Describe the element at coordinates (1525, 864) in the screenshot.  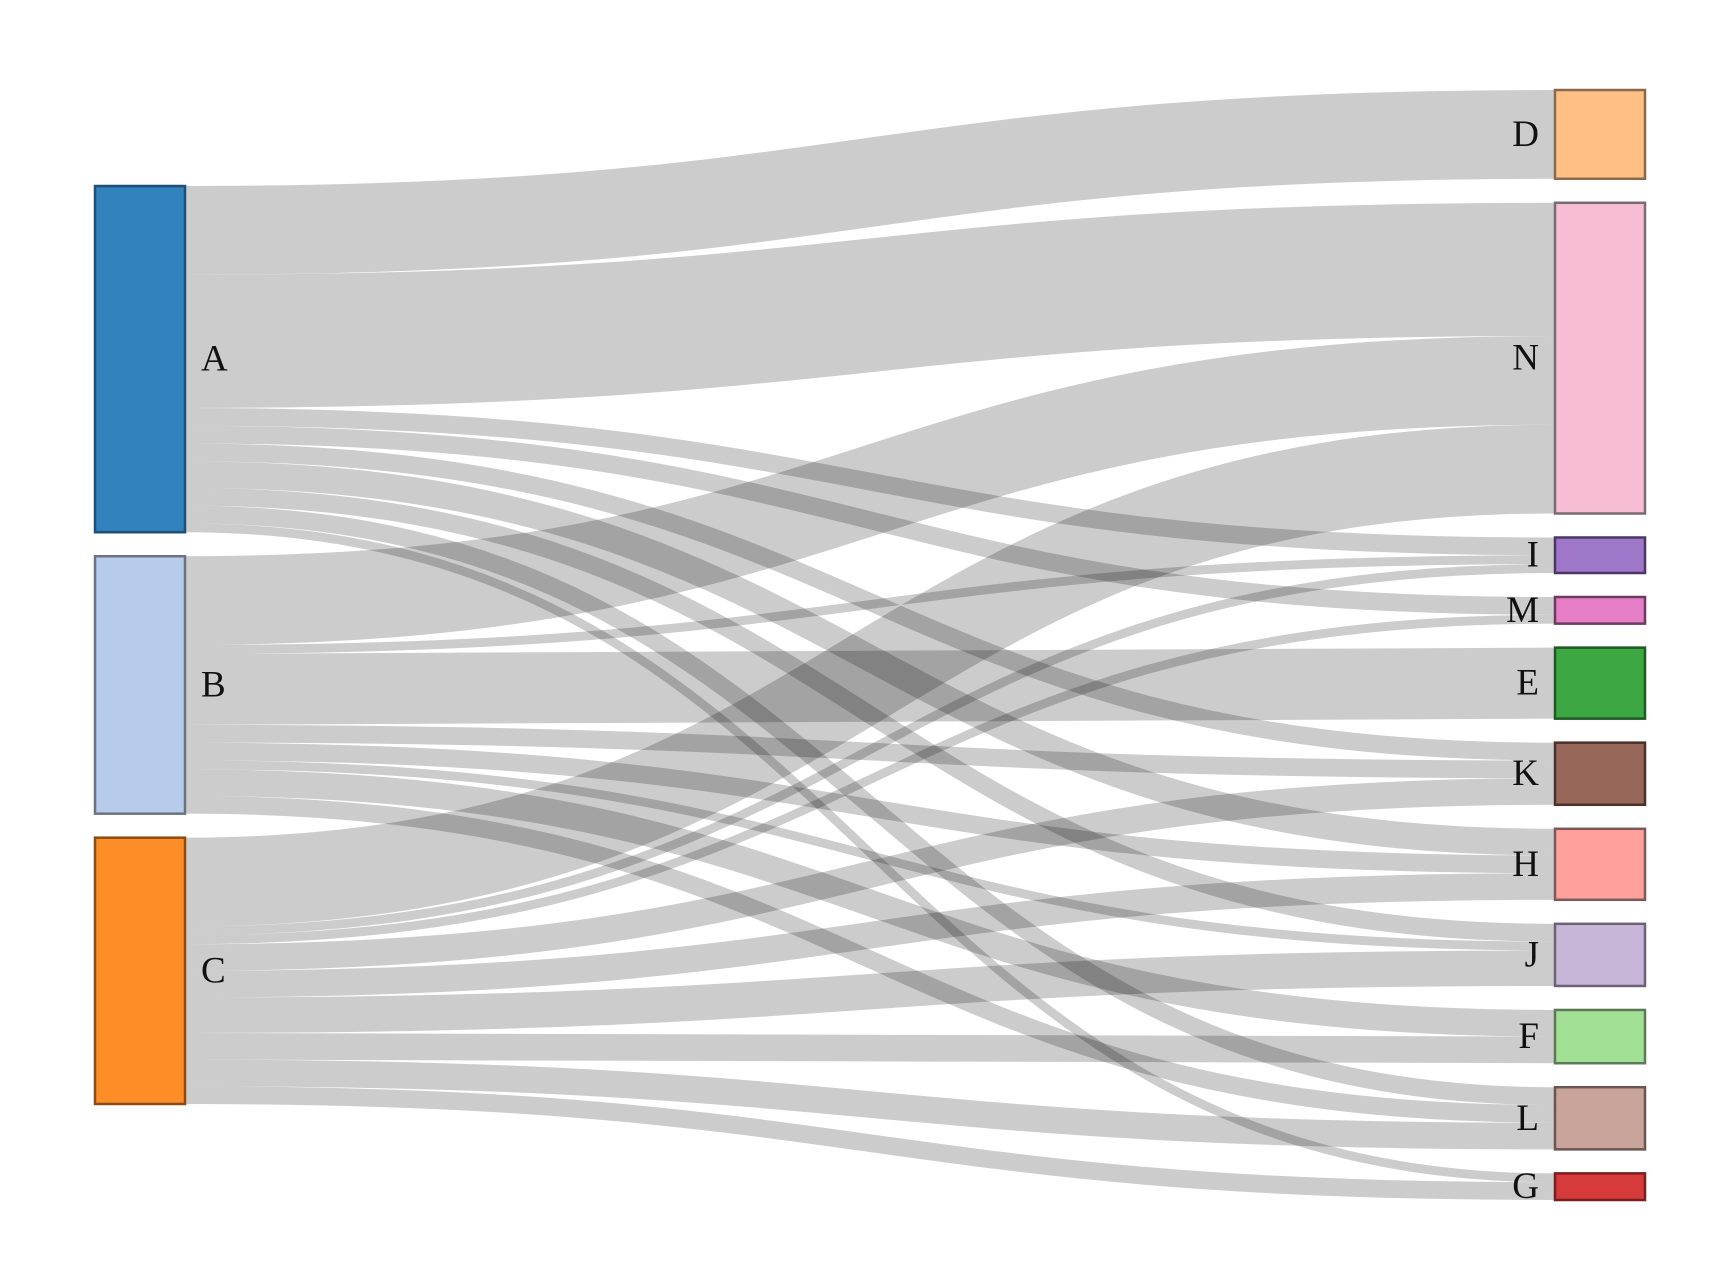
I see `node-label-h: H` at that location.